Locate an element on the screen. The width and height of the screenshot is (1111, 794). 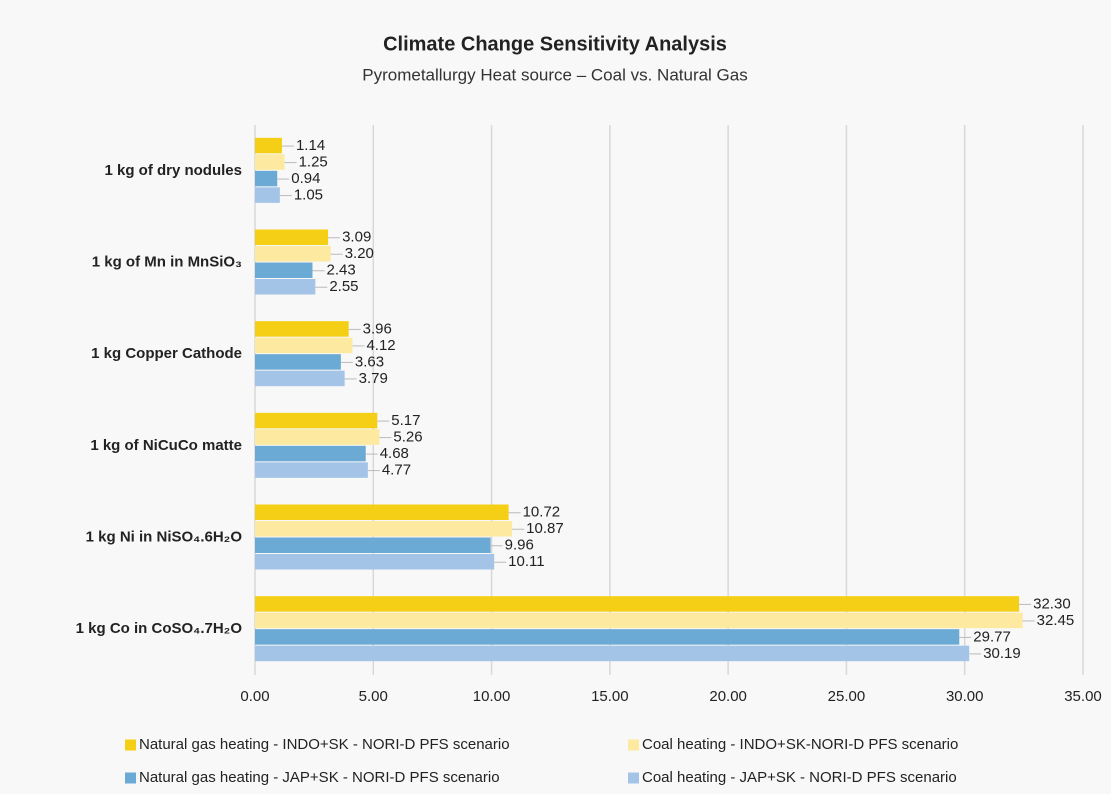
data-label: 4.68 is located at coordinates (394, 453).